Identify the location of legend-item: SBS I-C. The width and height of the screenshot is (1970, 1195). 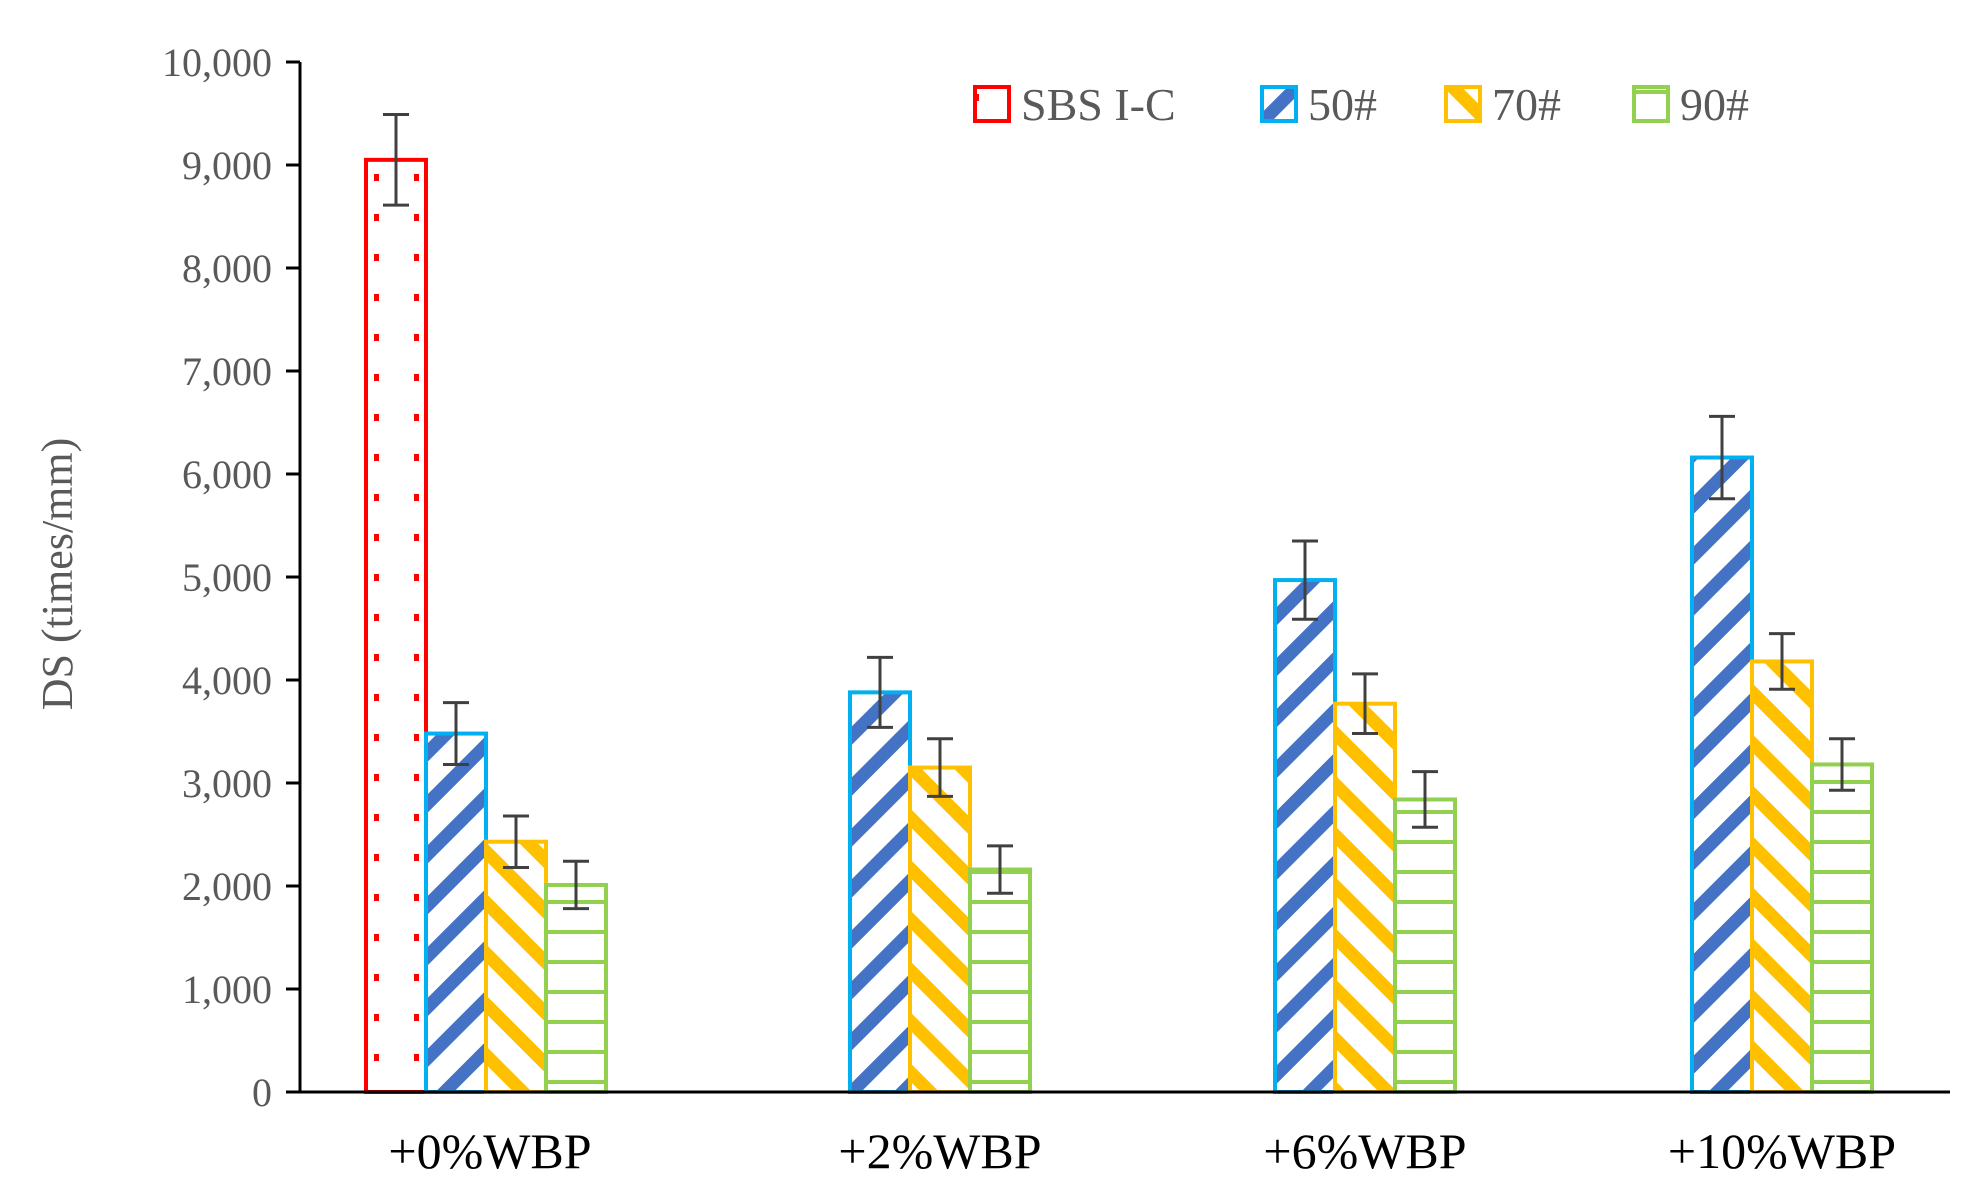
(1074, 104).